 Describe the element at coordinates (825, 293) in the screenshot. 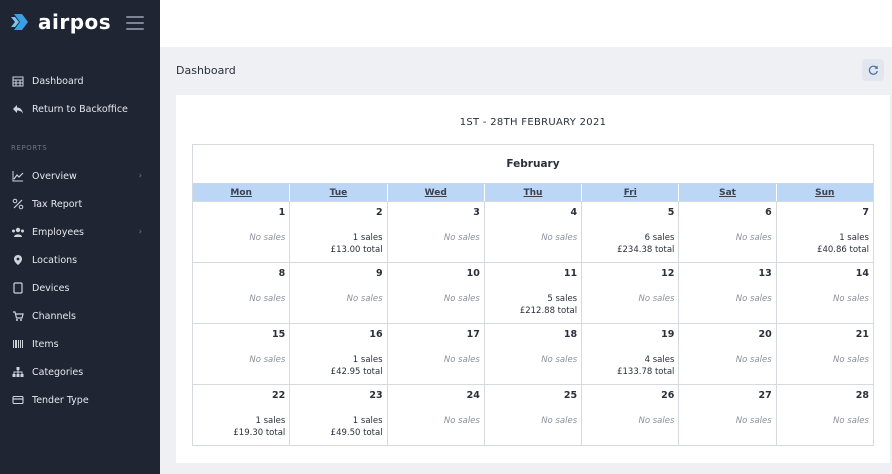

I see `calendar-day-cell: 14 No sales` at that location.